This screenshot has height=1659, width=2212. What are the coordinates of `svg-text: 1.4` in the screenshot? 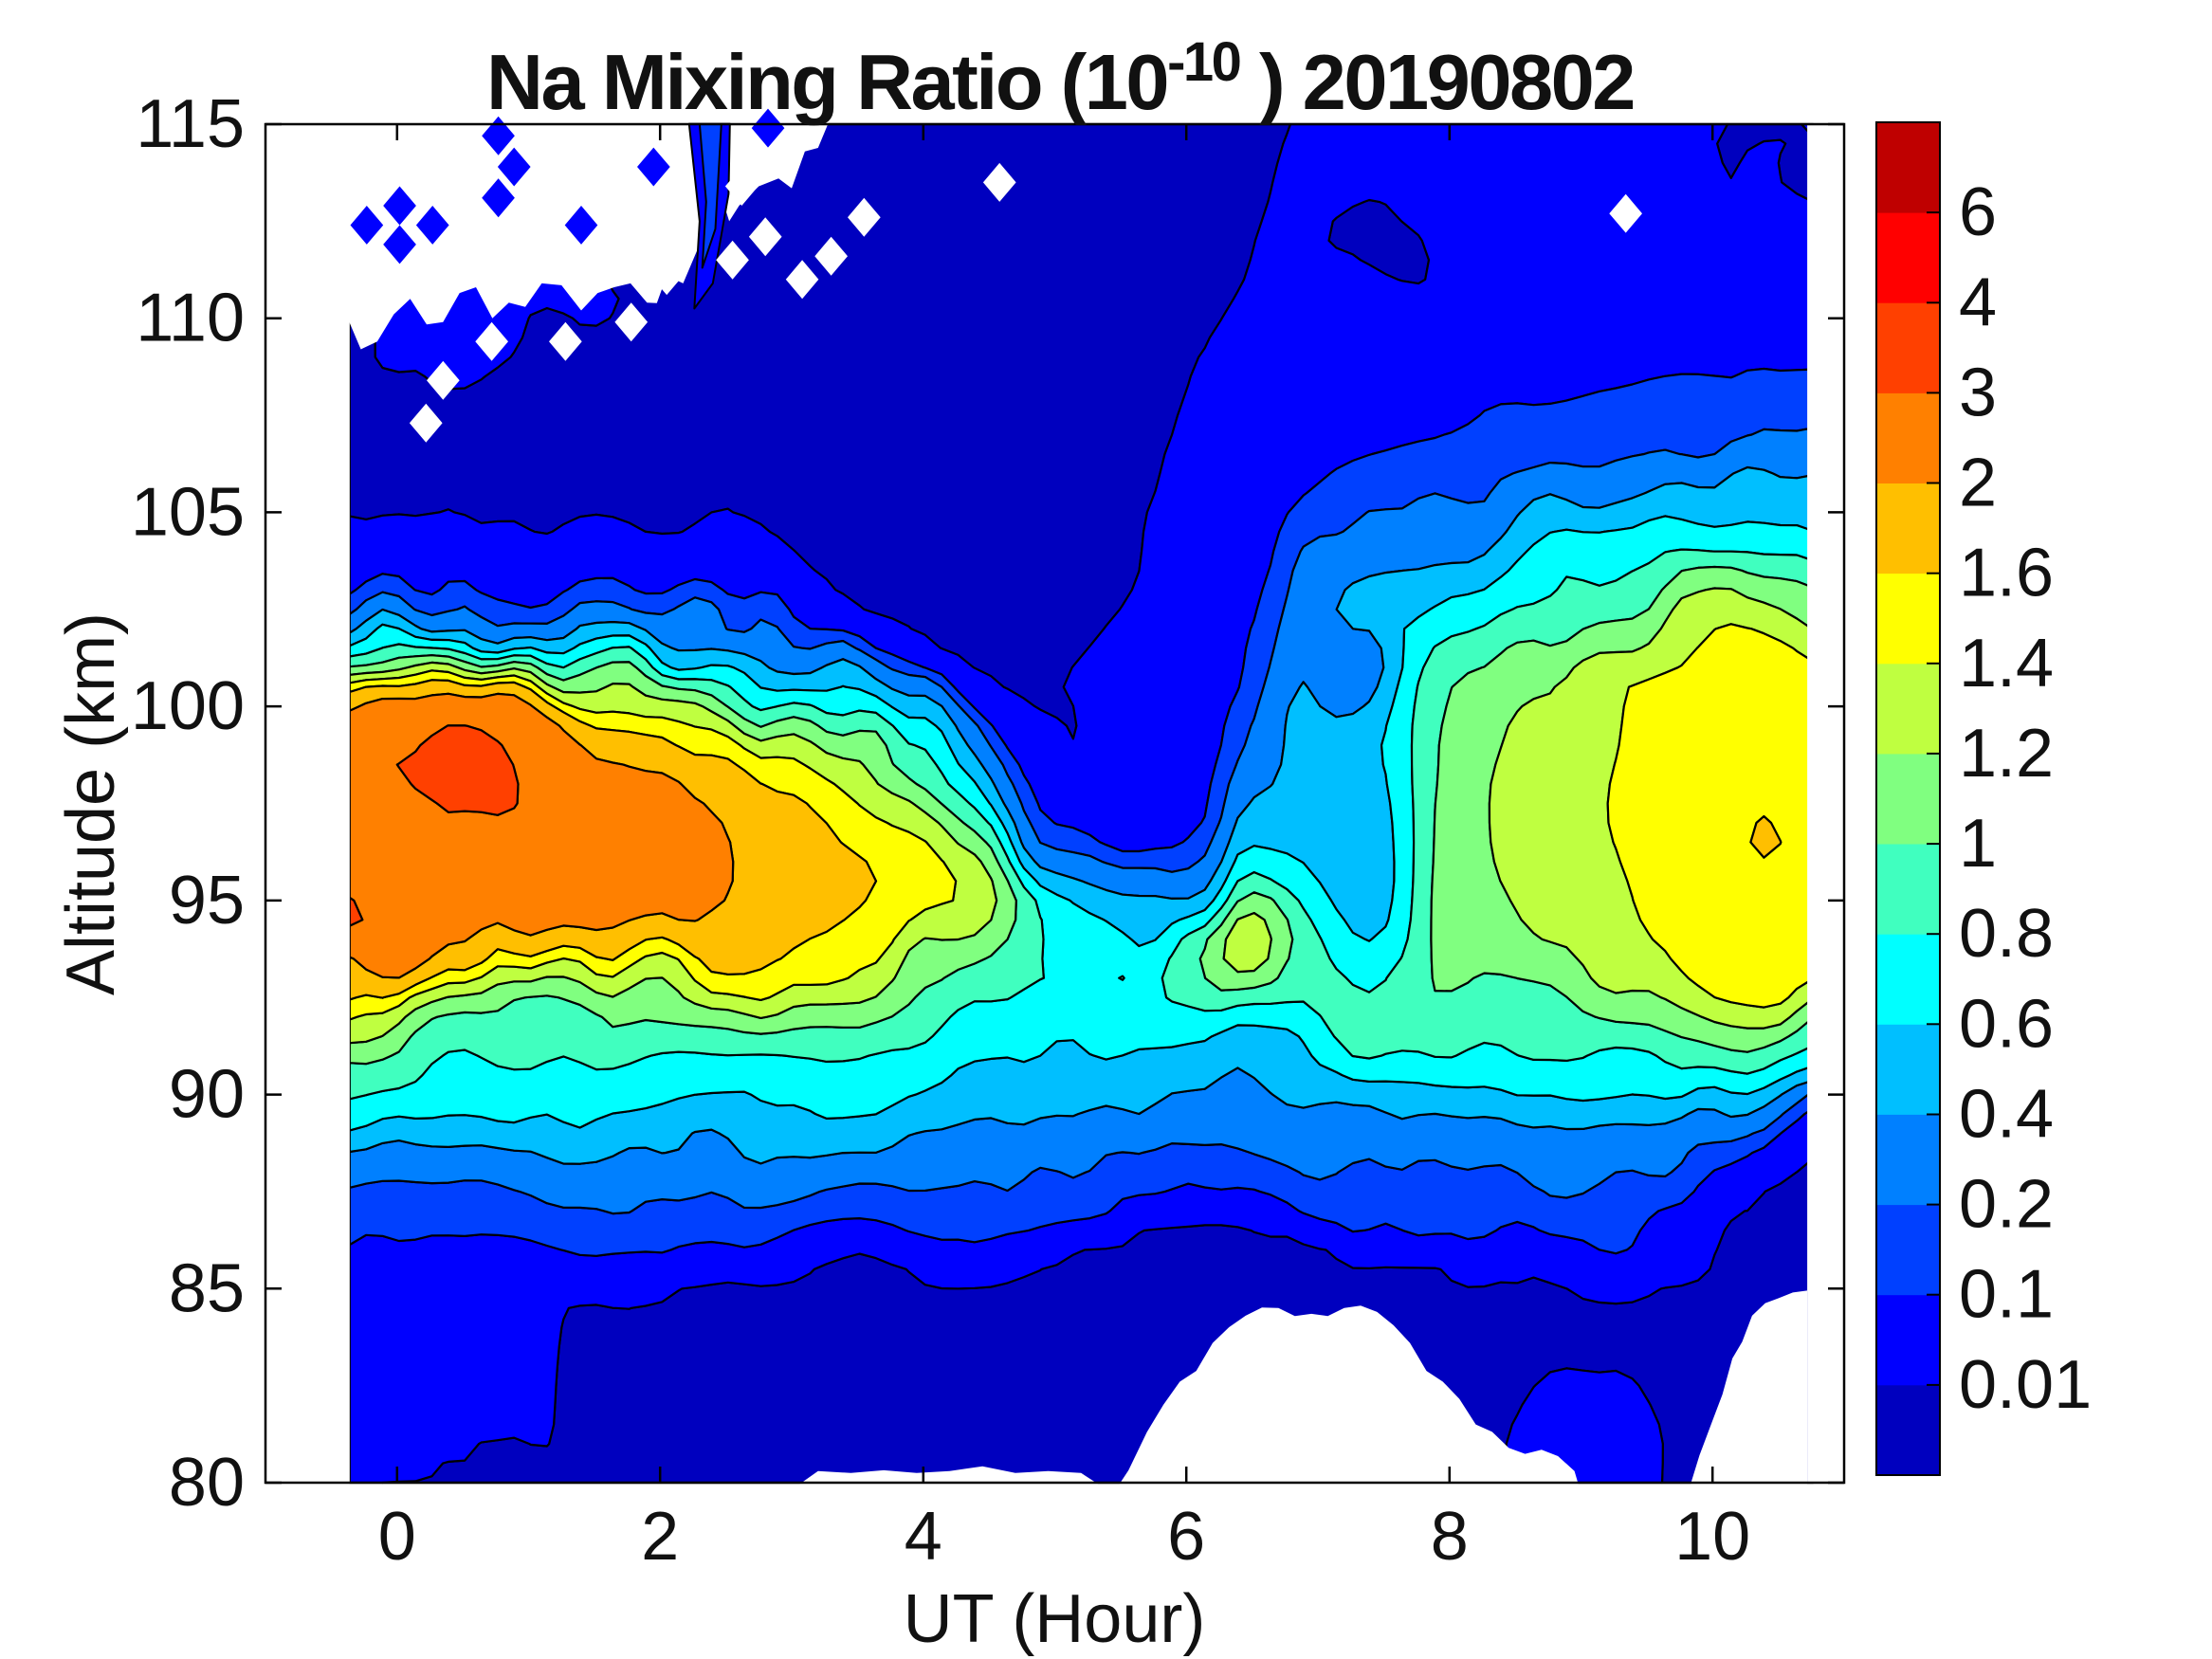 It's located at (2006, 664).